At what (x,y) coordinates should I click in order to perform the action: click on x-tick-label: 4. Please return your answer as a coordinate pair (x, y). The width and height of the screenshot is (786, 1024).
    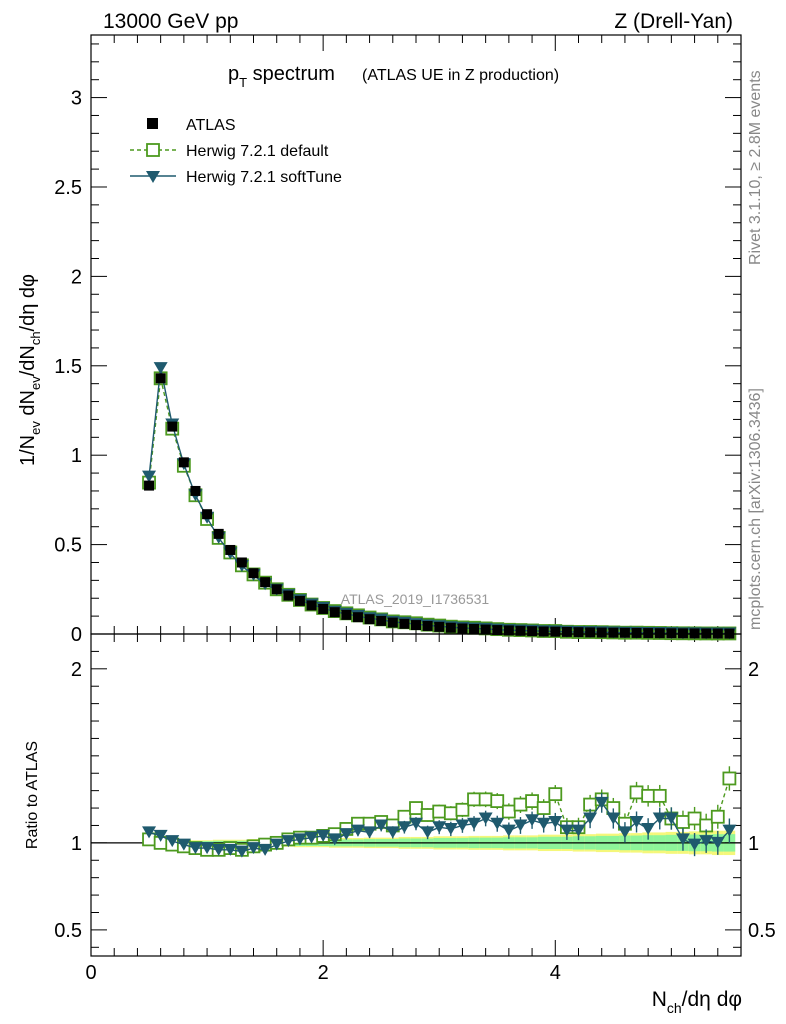
    Looking at the image, I should click on (555, 973).